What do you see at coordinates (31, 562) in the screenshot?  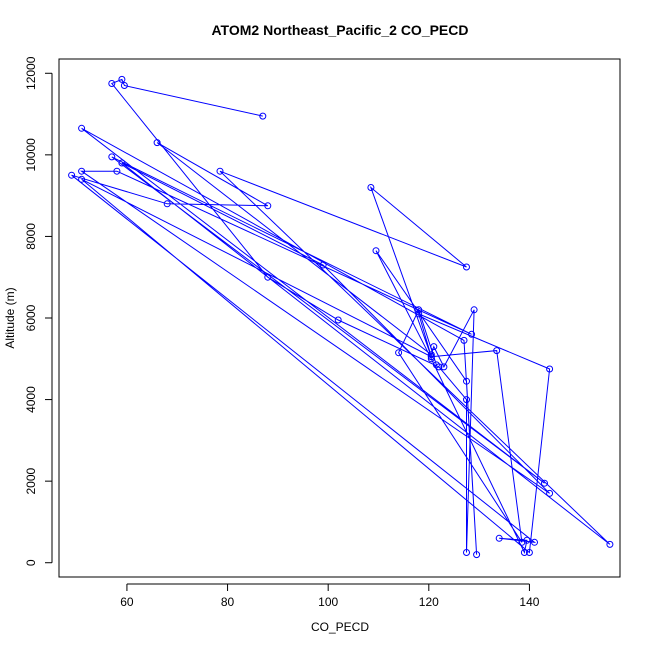 I see `y-tick-label: 0` at bounding box center [31, 562].